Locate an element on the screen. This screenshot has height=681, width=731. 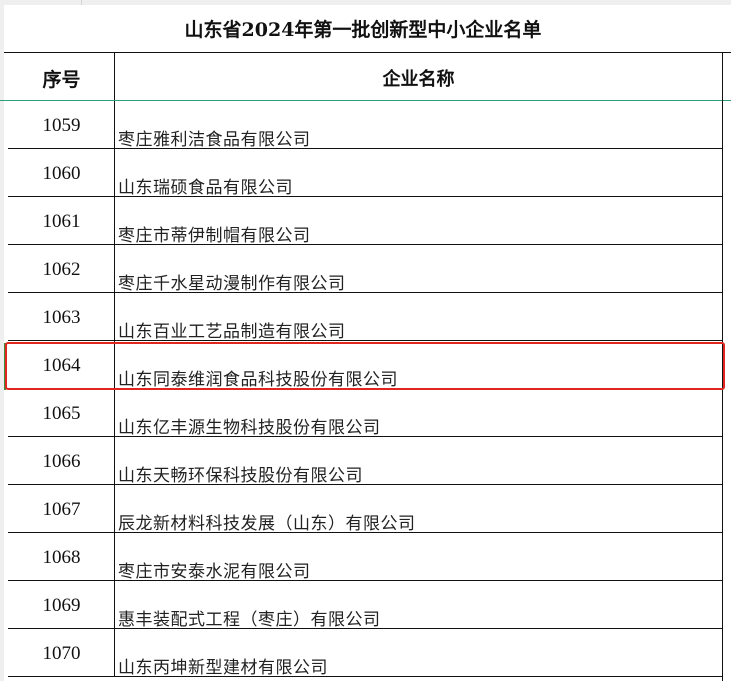
table-row: 1062 枣庄千水星动漫制作有限公司 is located at coordinates (365, 269).